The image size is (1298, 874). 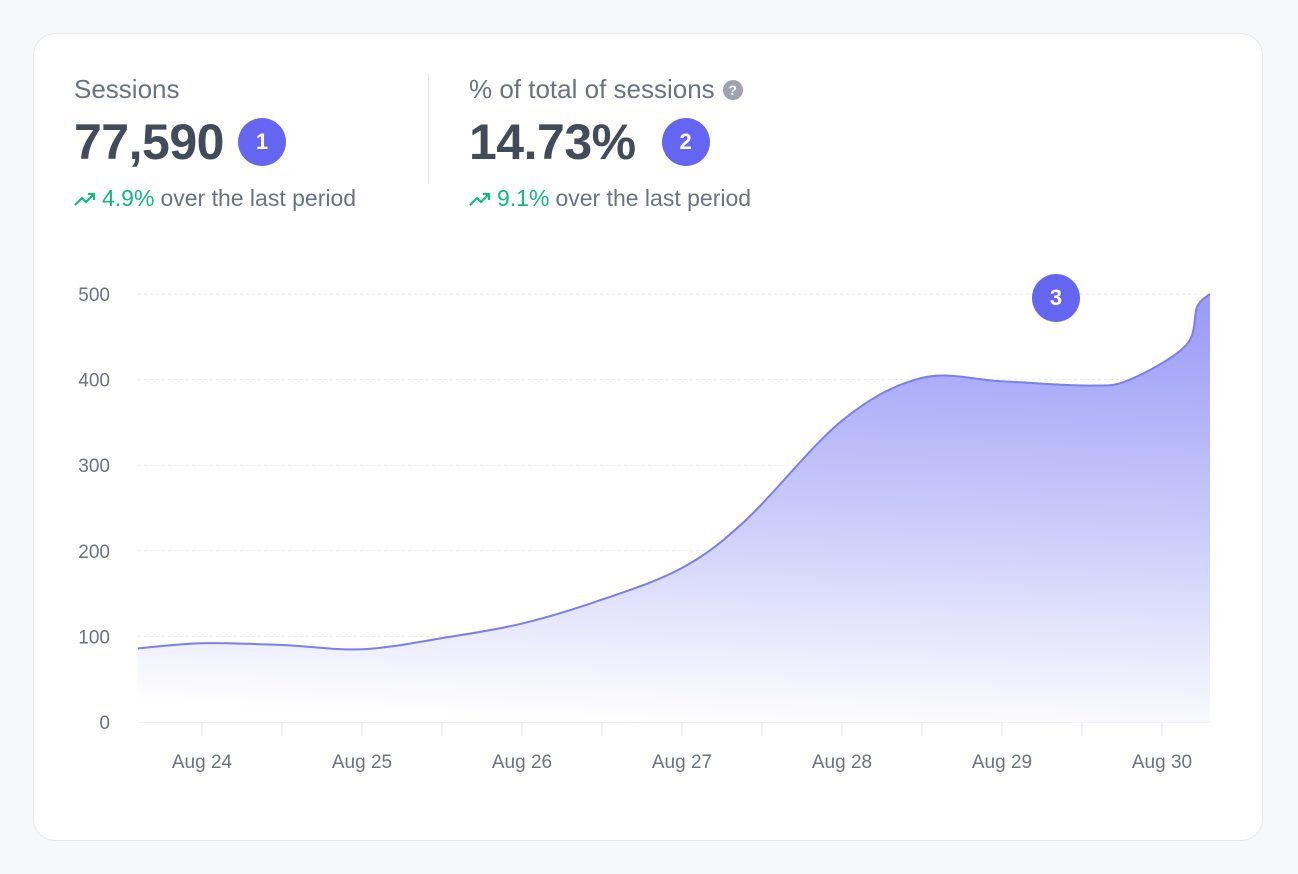 I want to click on sessions-label: Sessions, so click(x=127, y=89).